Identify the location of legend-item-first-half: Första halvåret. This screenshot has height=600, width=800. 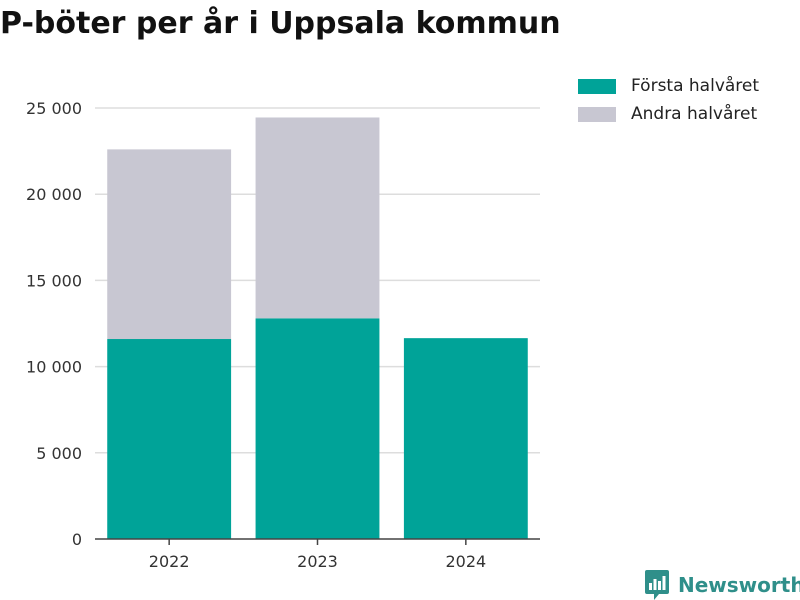
(668, 86).